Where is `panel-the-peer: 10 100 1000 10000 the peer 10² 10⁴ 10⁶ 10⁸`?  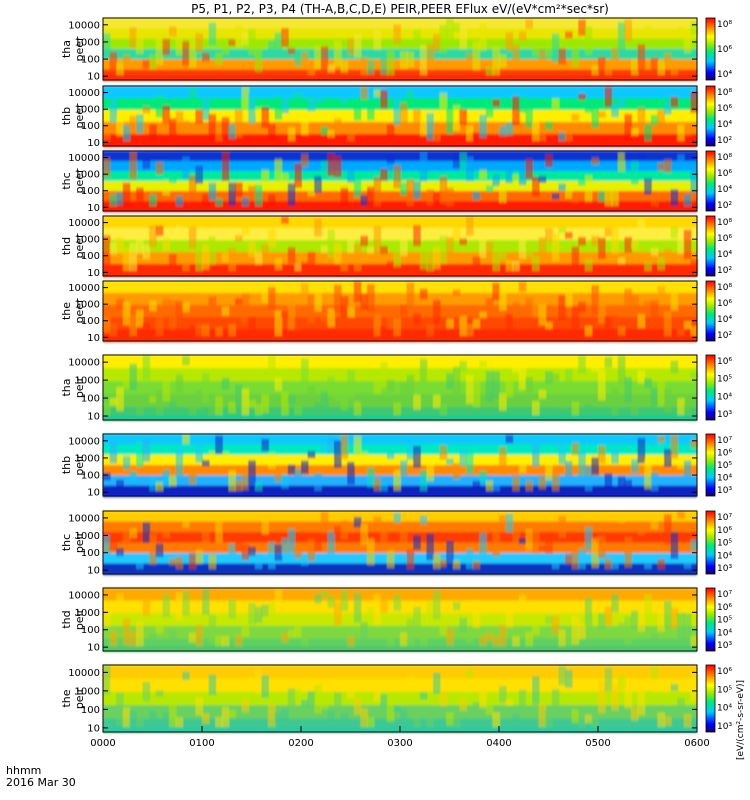 panel-the-peer: 10 100 1000 10000 the peer 10² 10⁴ 10⁶ 10⁸ is located at coordinates (396, 312).